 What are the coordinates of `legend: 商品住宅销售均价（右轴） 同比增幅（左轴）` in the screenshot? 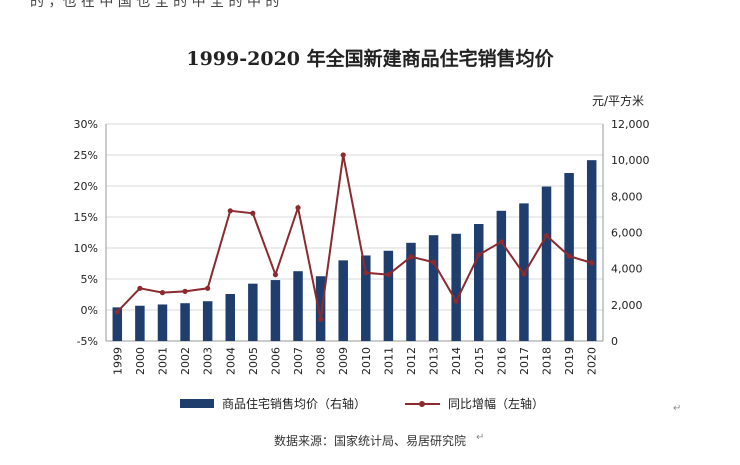 It's located at (362, 403).